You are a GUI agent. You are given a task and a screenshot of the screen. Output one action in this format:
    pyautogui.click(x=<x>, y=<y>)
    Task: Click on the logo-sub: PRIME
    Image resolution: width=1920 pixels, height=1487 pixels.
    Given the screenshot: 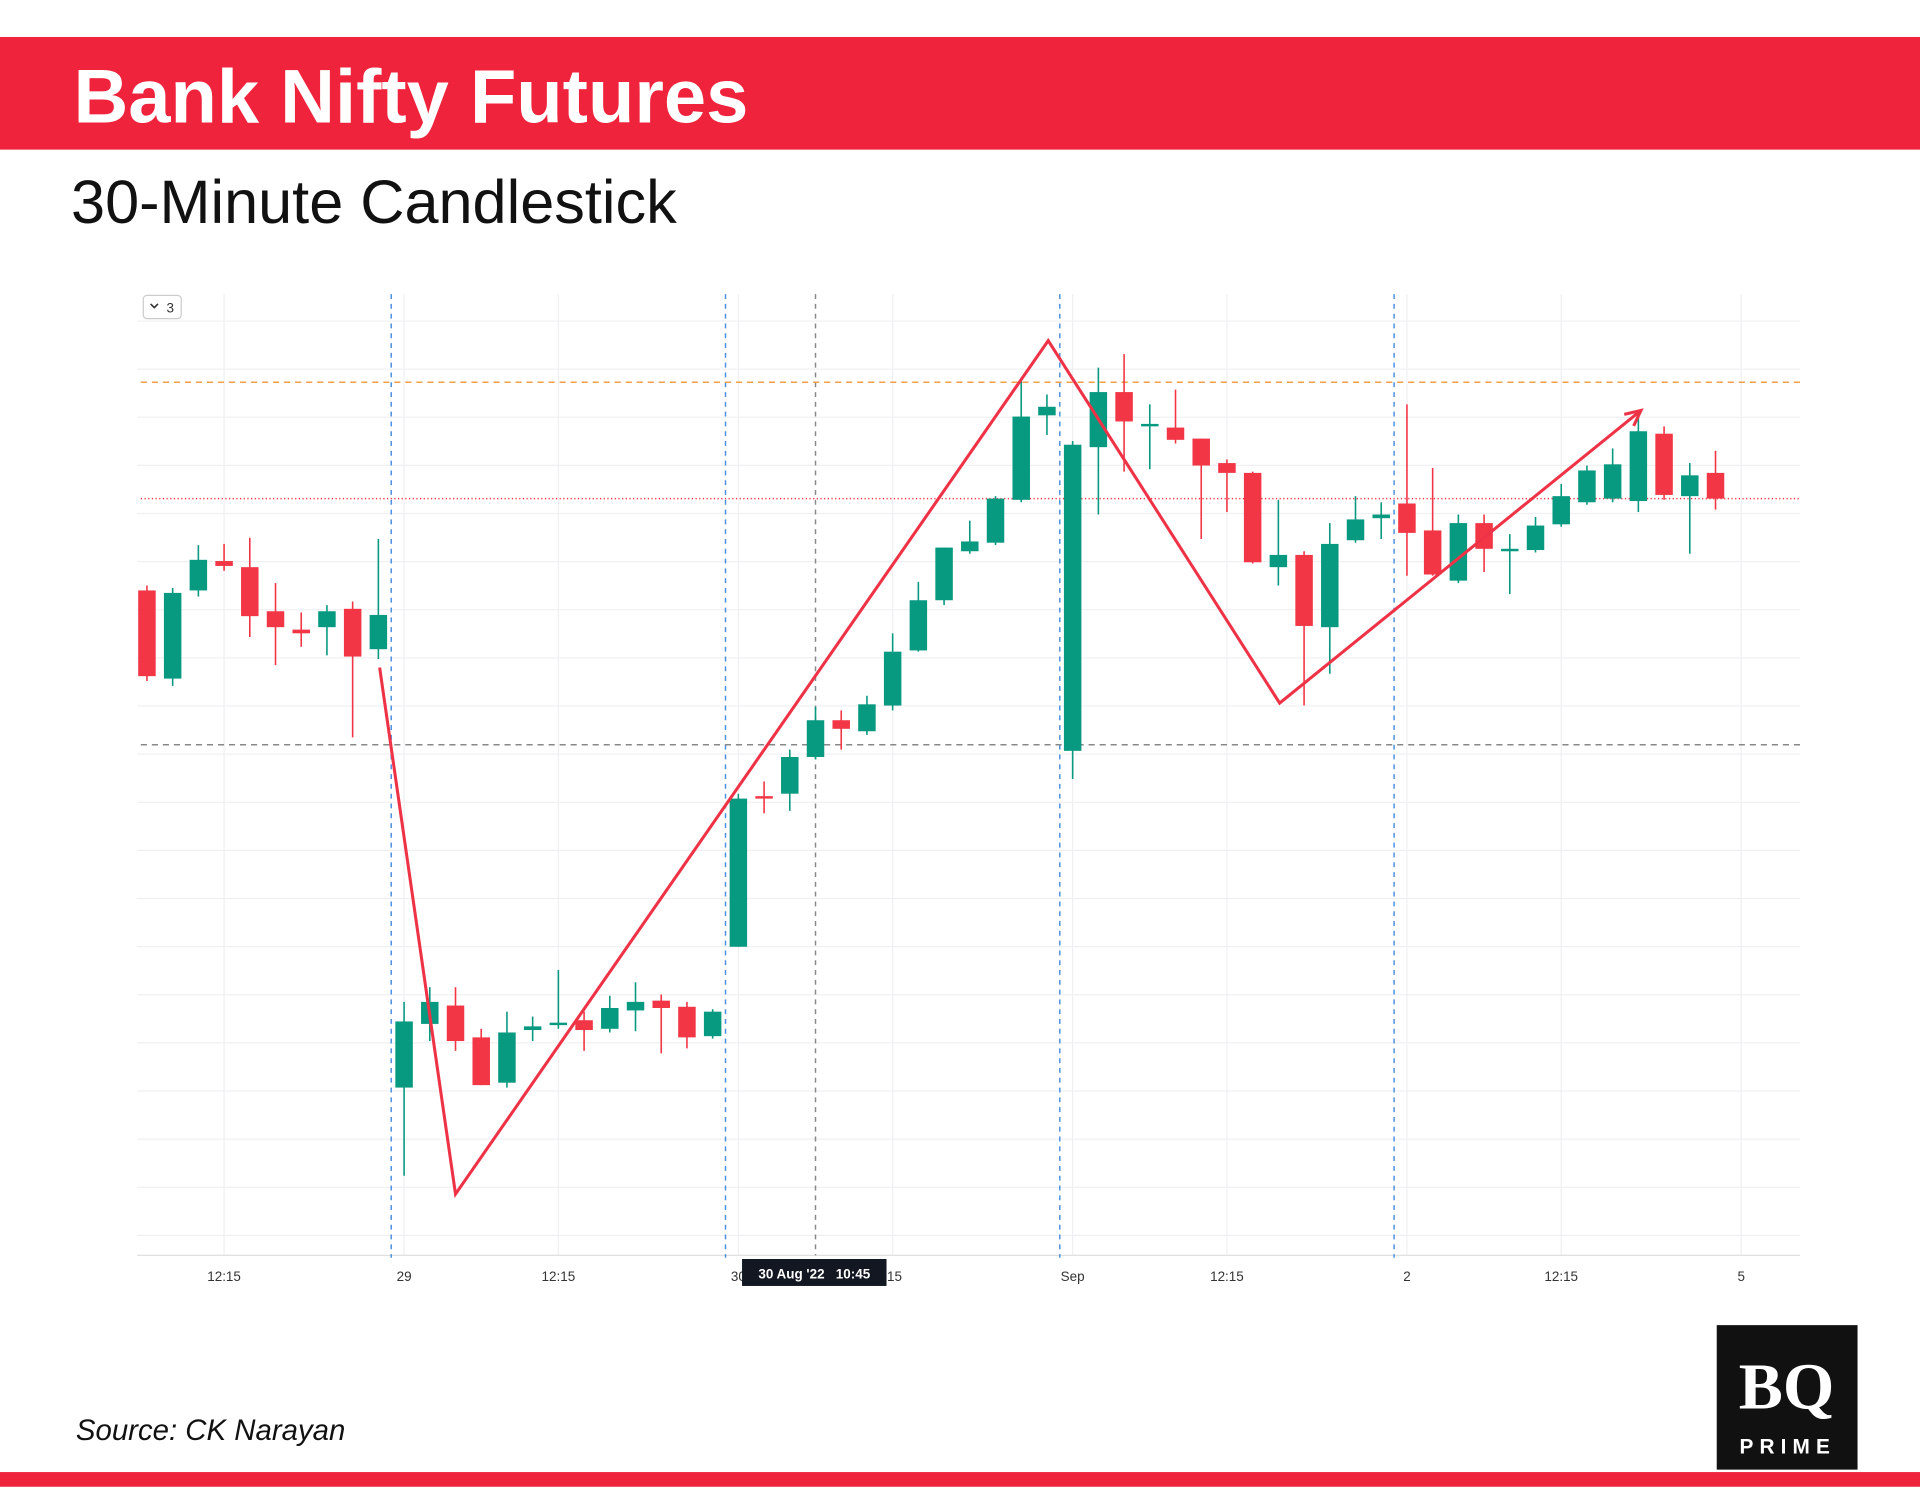 What is the action you would take?
    pyautogui.click(x=1788, y=1447)
    